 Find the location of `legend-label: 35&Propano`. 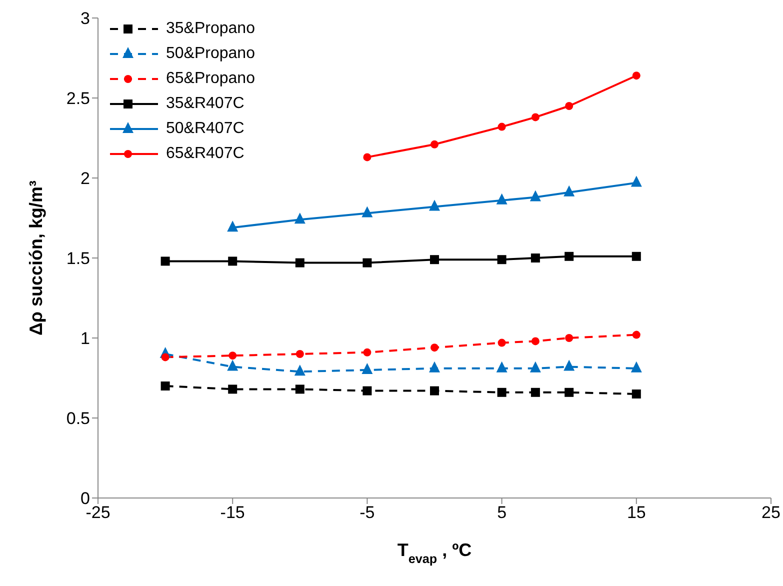

legend-label: 35&Propano is located at coordinates (210, 29).